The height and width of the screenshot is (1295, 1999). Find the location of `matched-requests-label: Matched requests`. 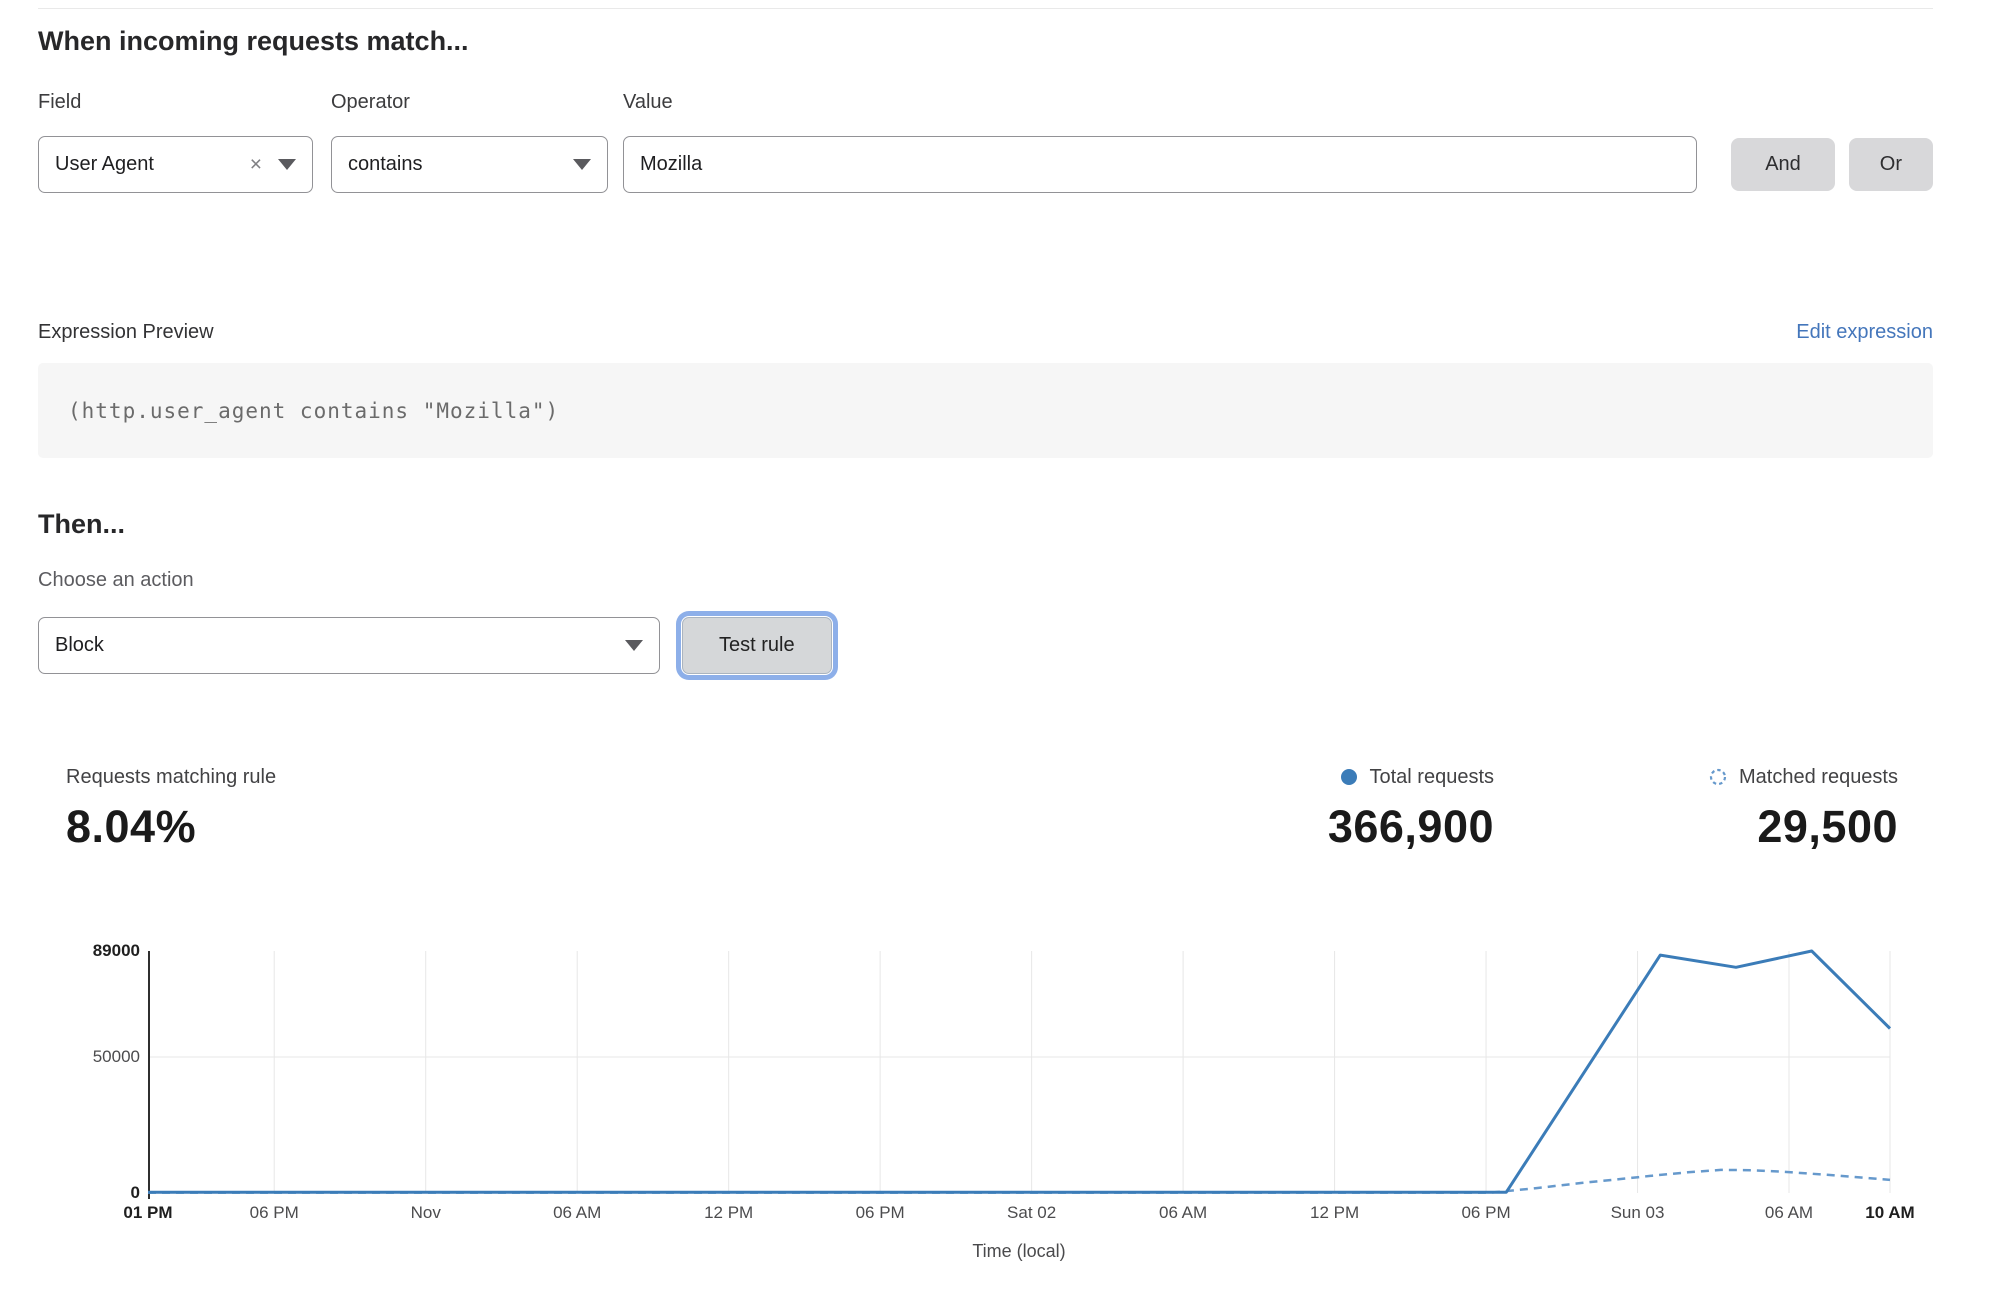

matched-requests-label: Matched requests is located at coordinates (1818, 776).